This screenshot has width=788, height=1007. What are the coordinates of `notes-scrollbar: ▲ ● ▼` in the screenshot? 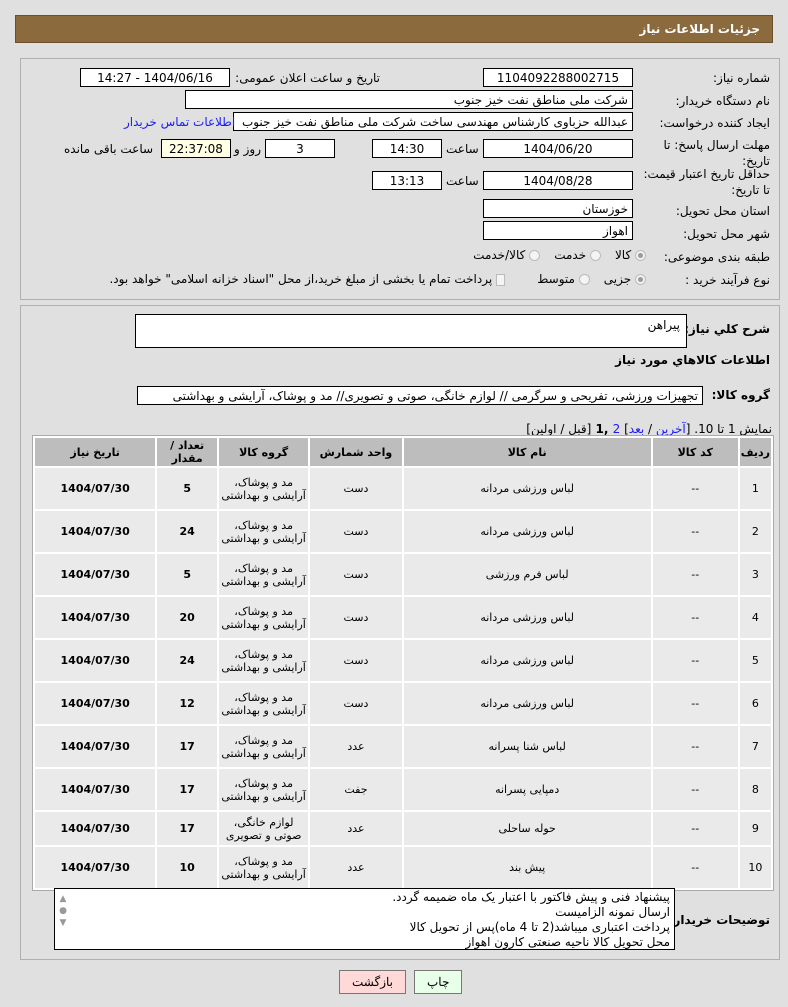 It's located at (63, 911).